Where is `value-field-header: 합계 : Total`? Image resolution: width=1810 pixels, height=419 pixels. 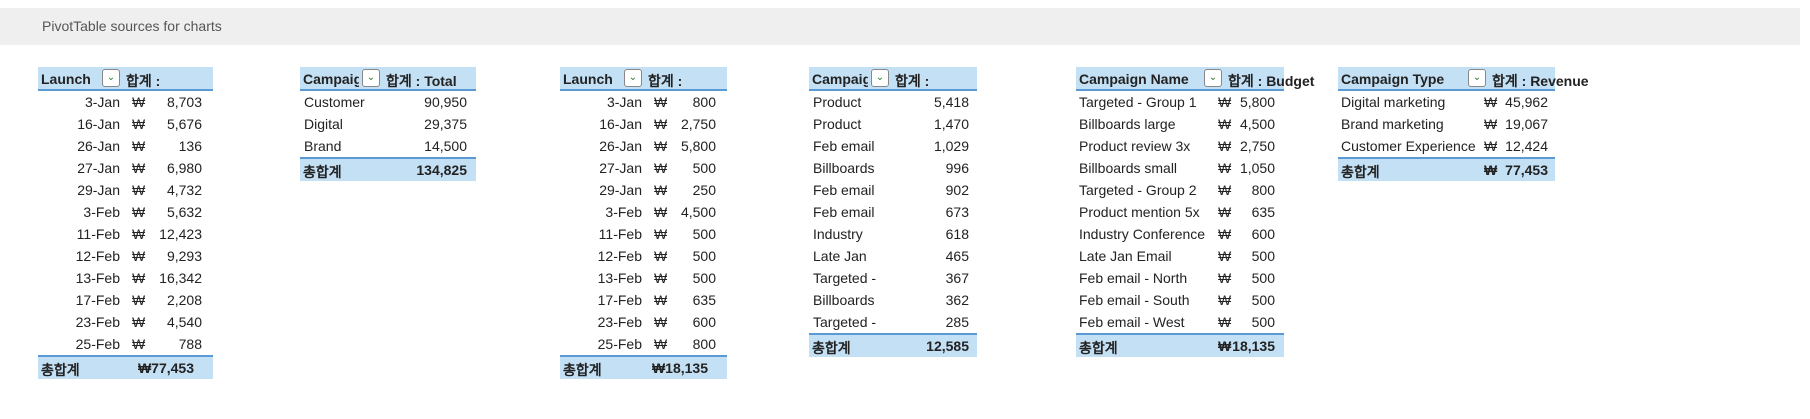 value-field-header: 합계 : Total is located at coordinates (421, 81).